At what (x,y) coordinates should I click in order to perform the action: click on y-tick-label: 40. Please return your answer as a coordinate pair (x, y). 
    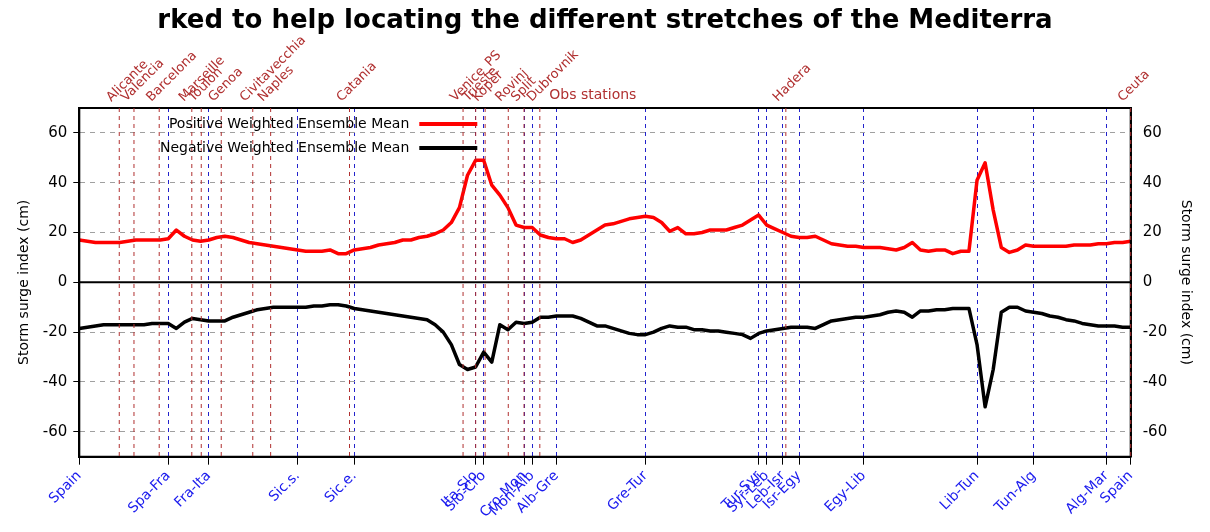
    Looking at the image, I should click on (58, 181).